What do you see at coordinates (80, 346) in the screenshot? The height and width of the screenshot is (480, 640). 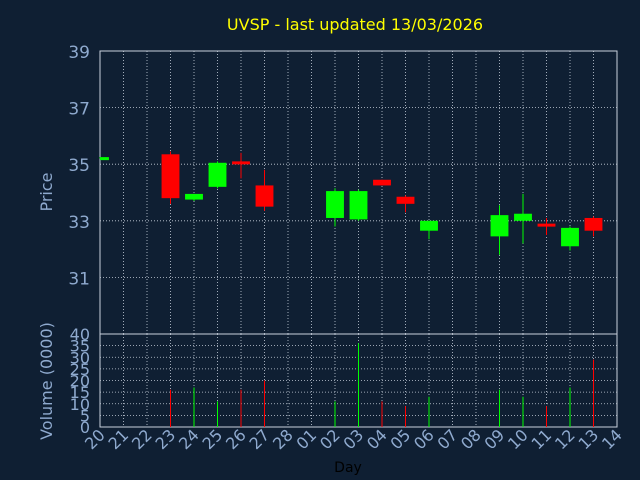 I see `volume-tick-label: 35` at bounding box center [80, 346].